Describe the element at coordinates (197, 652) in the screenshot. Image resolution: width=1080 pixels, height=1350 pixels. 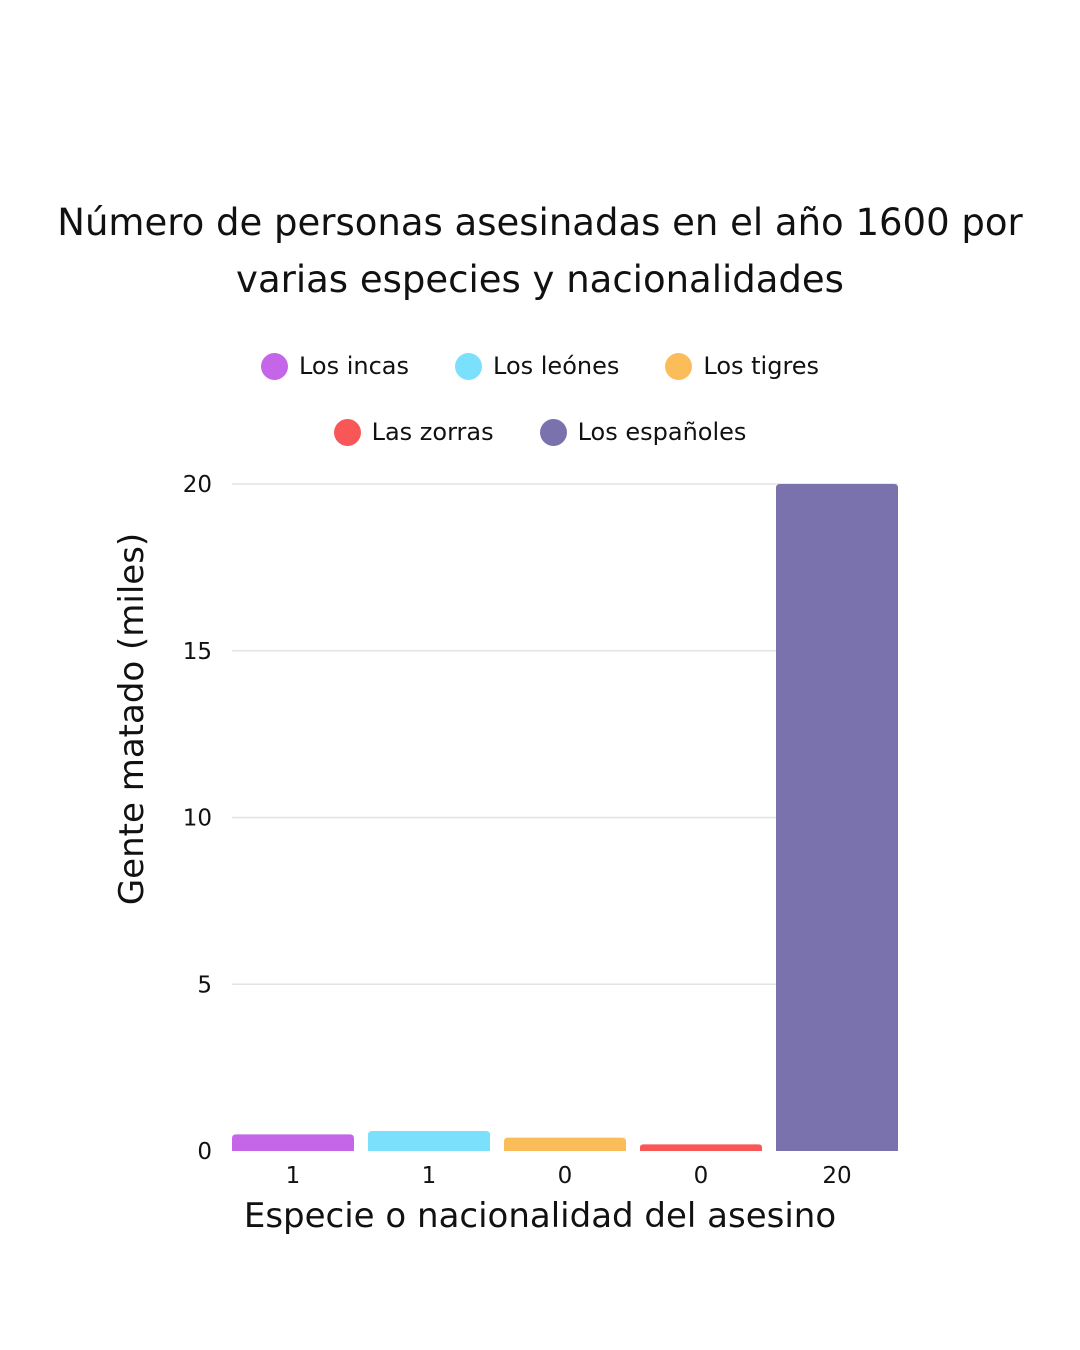
I see `y-tick-label-15: 15` at that location.